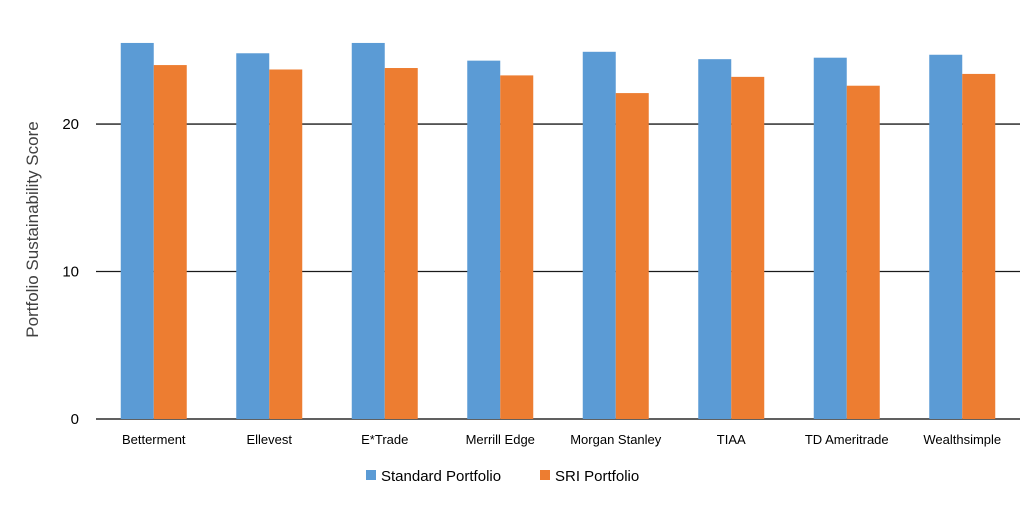 This screenshot has width=1024, height=506. Describe the element at coordinates (384, 439) in the screenshot. I see `x-category-label: E*Trade` at that location.